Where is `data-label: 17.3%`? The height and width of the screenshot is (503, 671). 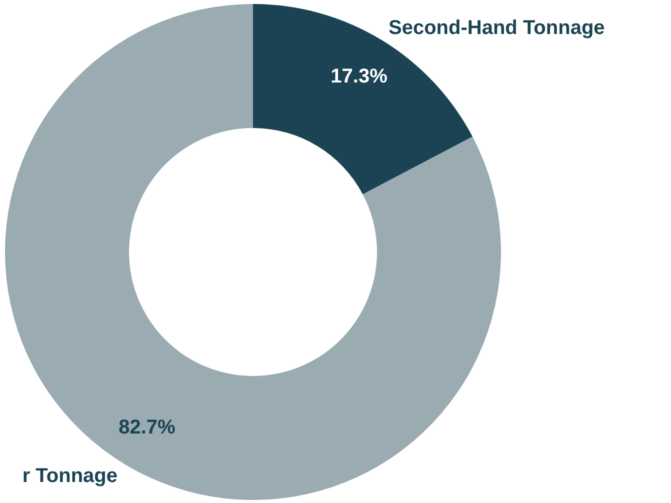 data-label: 17.3% is located at coordinates (359, 77).